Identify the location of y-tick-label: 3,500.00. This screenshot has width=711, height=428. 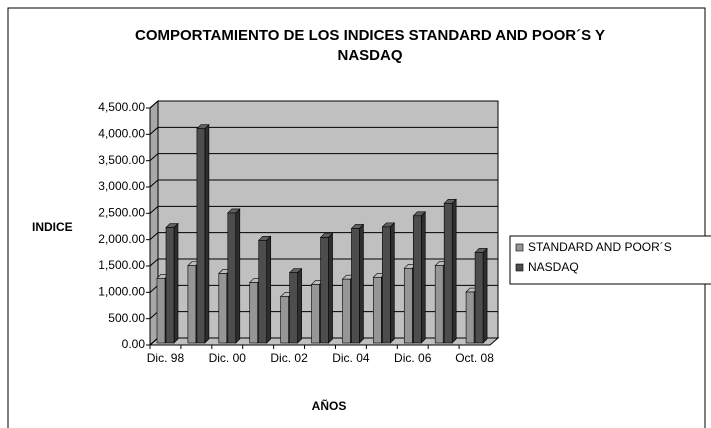
(121, 160).